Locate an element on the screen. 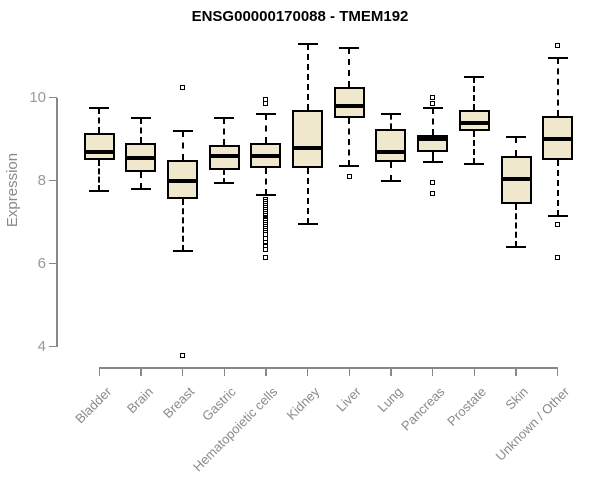 The height and width of the screenshot is (500, 600). whisker-cap-high-hematopoietic-cells is located at coordinates (265, 114).